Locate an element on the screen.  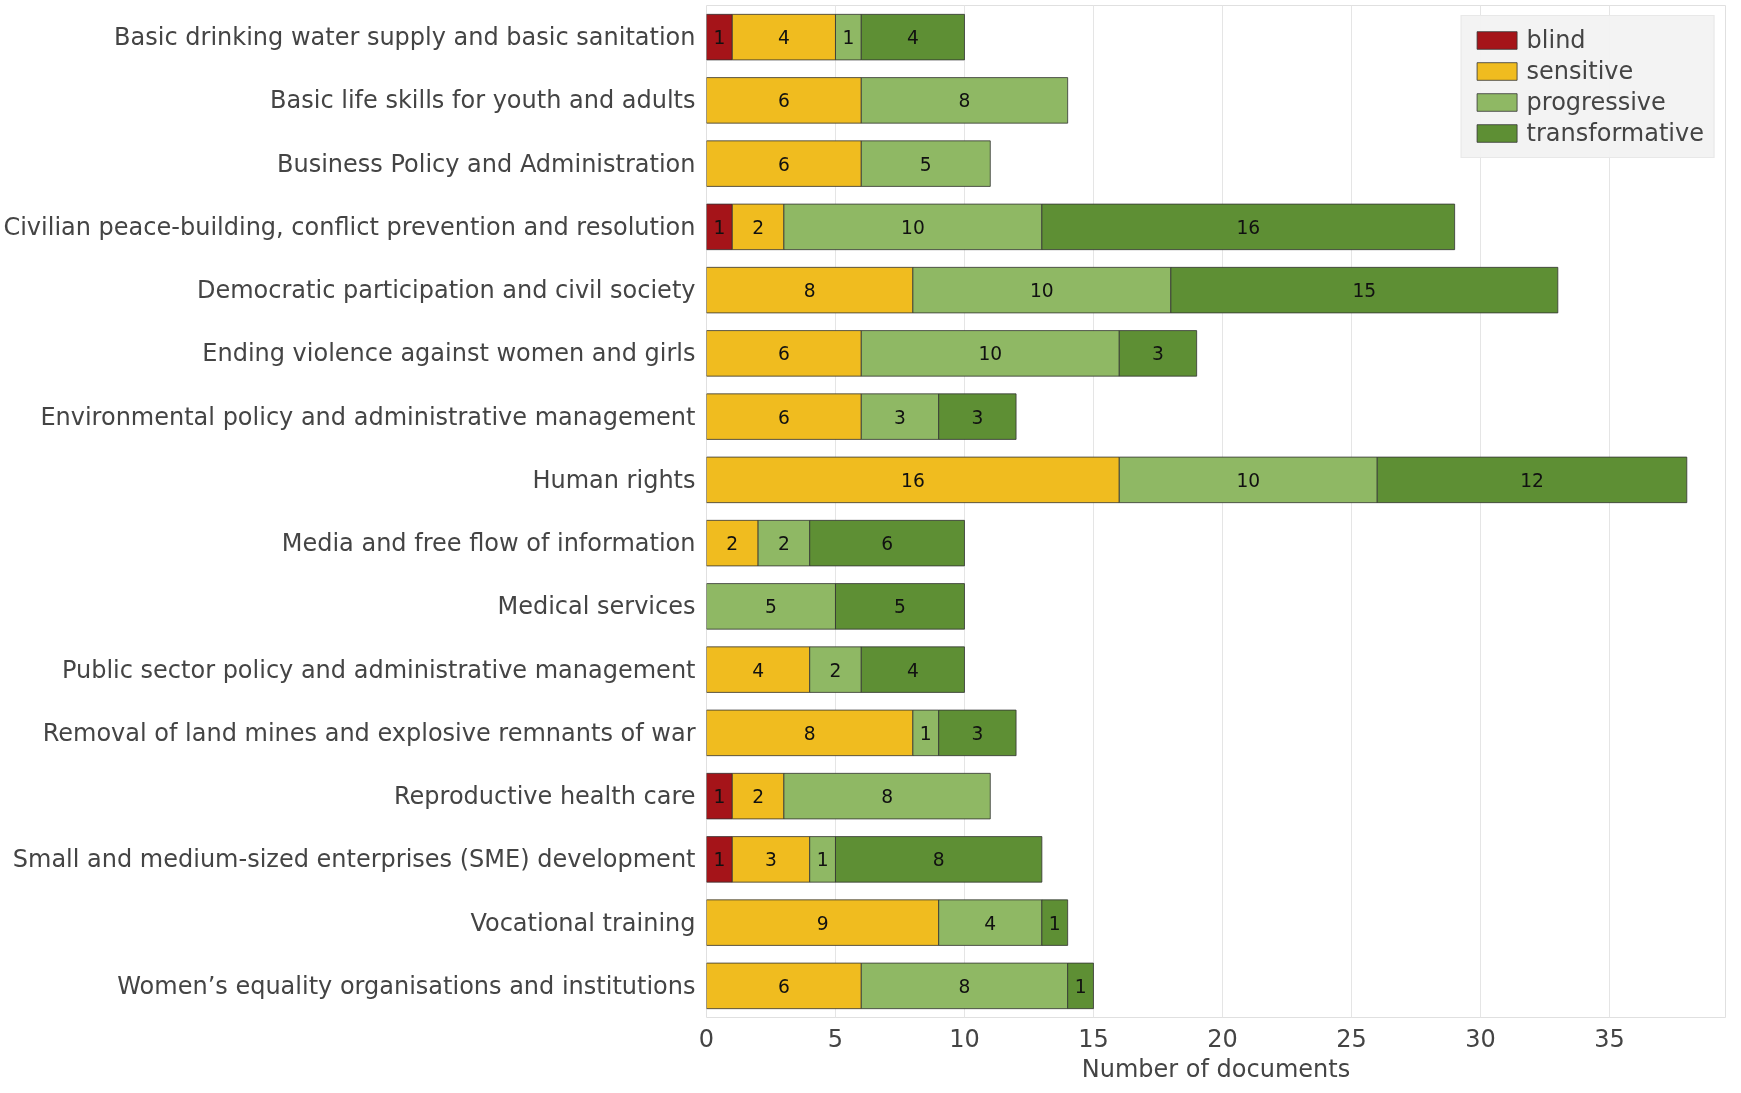
y-tick-label: Women’s equality organisations and institutions is located at coordinates (406, 985).